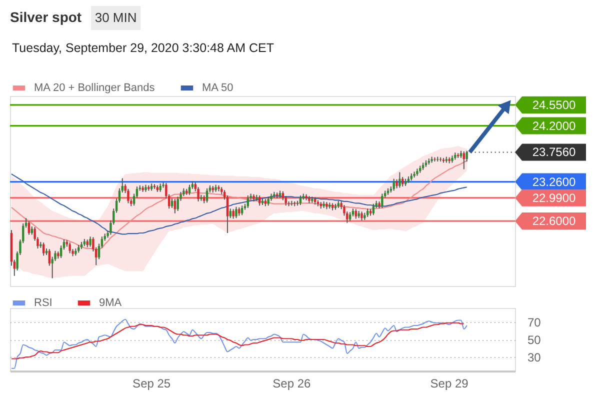 This screenshot has width=594, height=400. I want to click on chart-subtitle: Tuesday, September 29, 2020 3:30:48 AM CET, so click(143, 48).